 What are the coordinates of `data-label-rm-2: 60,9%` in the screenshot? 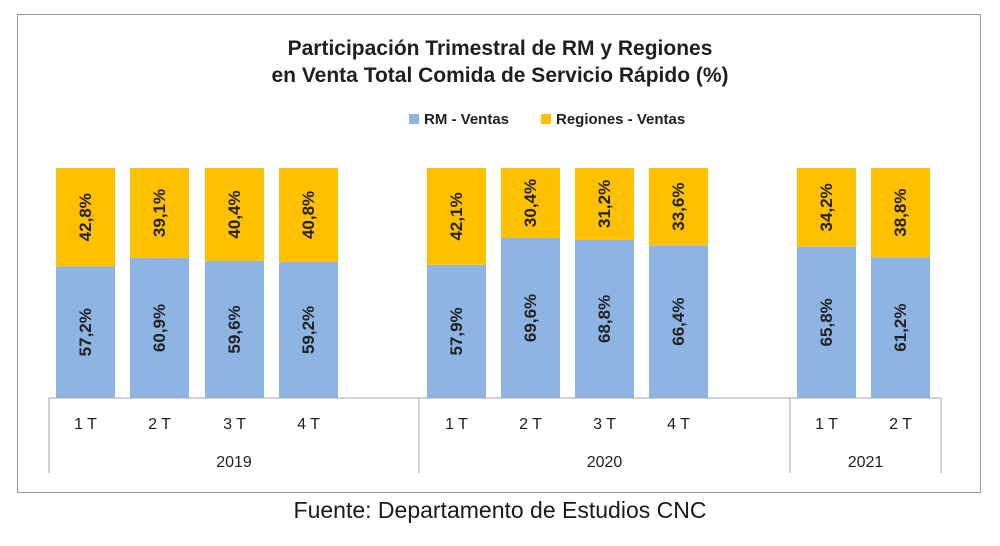 It's located at (159, 328).